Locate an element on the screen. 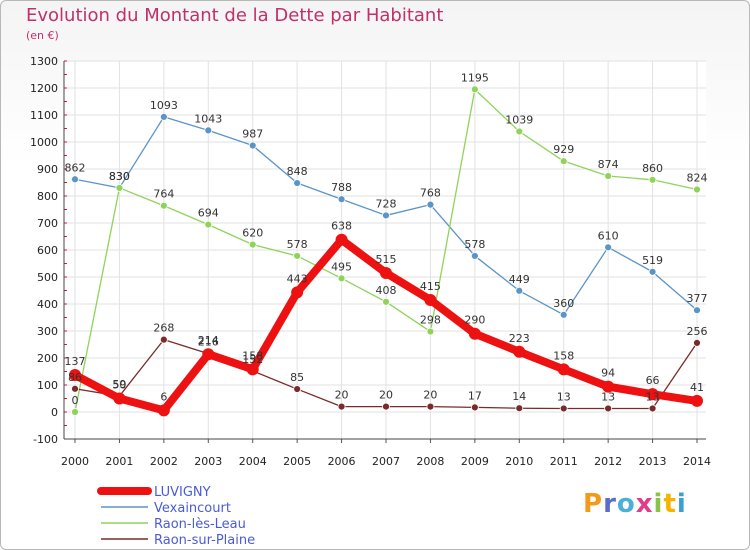  data-label: 223 is located at coordinates (519, 338).